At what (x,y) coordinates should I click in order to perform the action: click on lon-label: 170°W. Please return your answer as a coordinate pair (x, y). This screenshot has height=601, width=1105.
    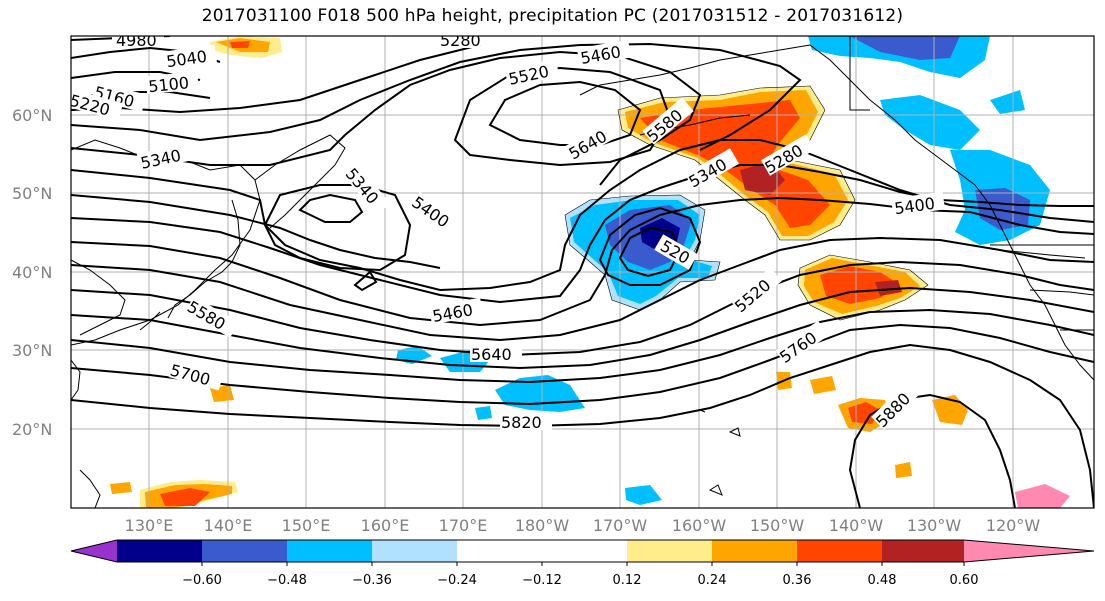
    Looking at the image, I should click on (620, 525).